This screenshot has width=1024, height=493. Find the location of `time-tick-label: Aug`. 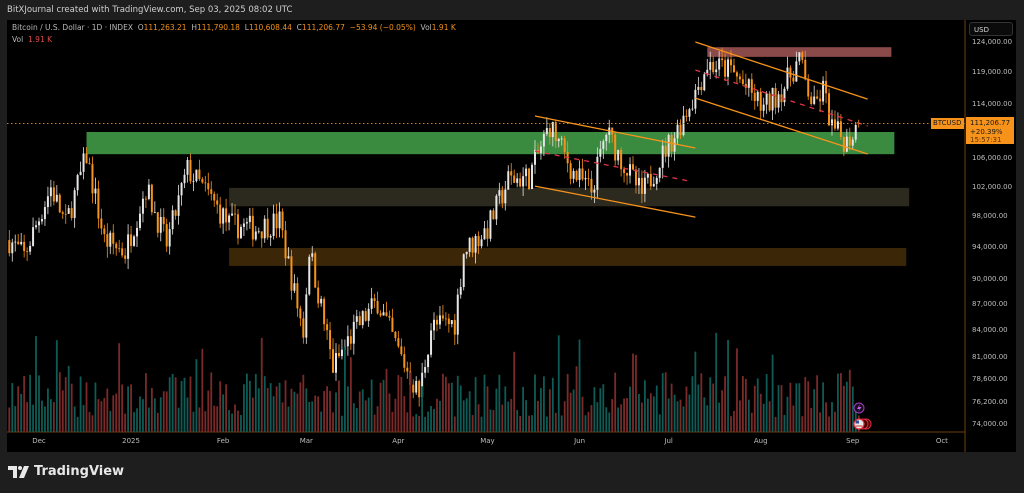

time-tick-label: Aug is located at coordinates (760, 441).